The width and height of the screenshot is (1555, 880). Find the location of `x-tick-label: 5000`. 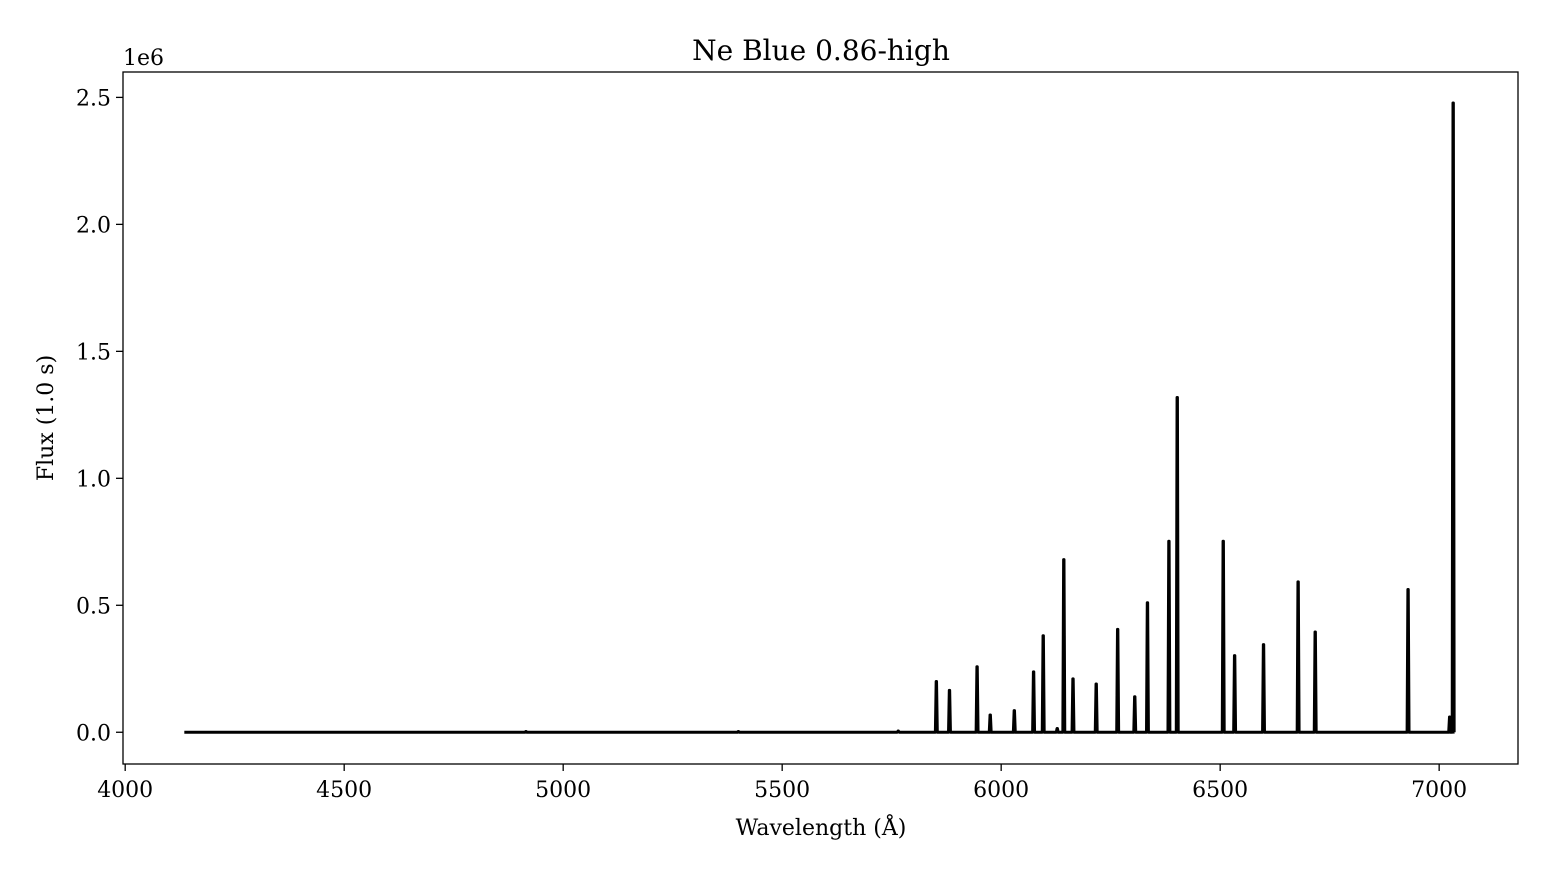

x-tick-label: 5000 is located at coordinates (563, 790).